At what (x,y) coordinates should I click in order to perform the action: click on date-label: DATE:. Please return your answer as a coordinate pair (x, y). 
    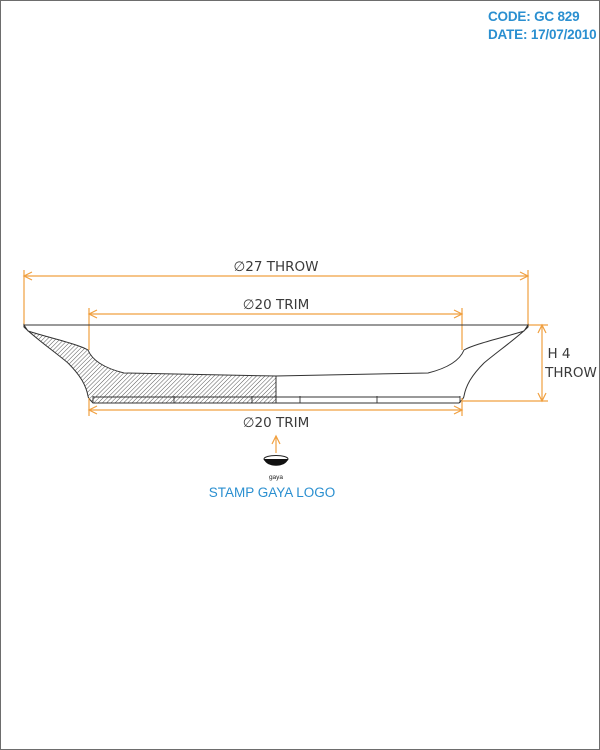
    Looking at the image, I should click on (508, 34).